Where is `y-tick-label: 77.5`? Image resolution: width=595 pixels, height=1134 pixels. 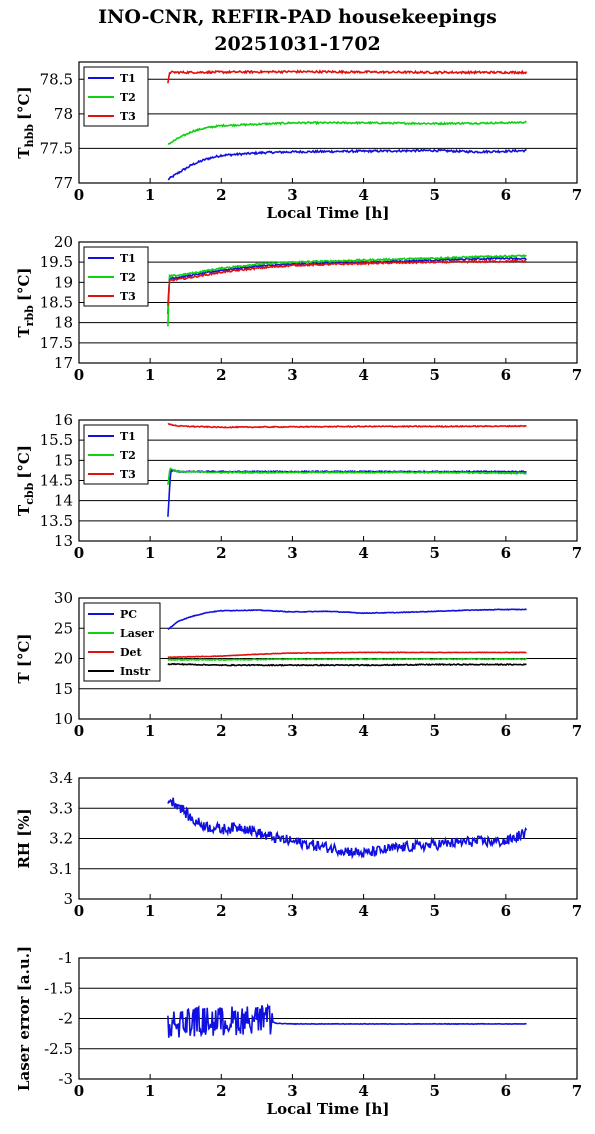
y-tick-label: 77.5 is located at coordinates (56, 148).